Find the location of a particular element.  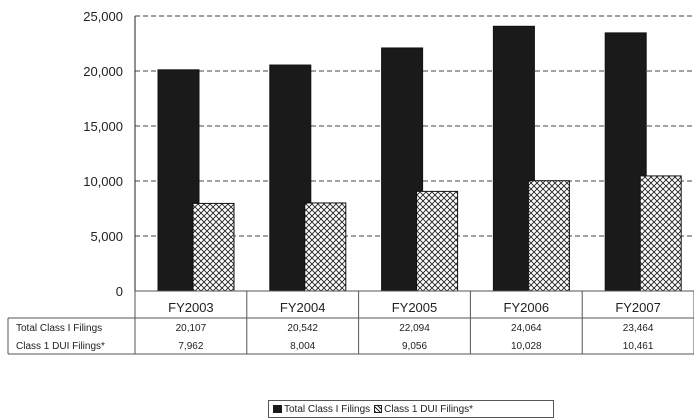

table-cell-total: 24,064 is located at coordinates (526, 328).